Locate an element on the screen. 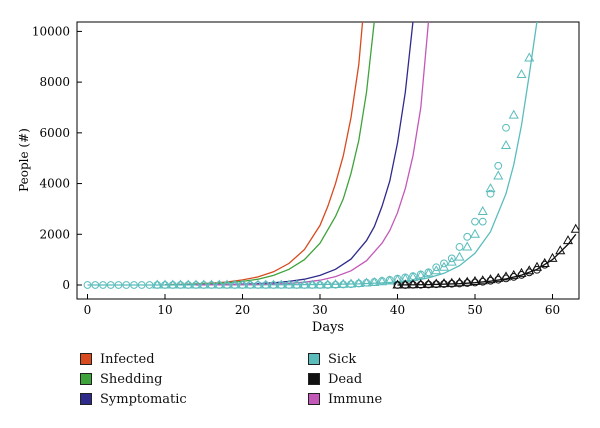 This screenshot has height=428, width=600. legend-label: Symptomatic is located at coordinates (143, 399).